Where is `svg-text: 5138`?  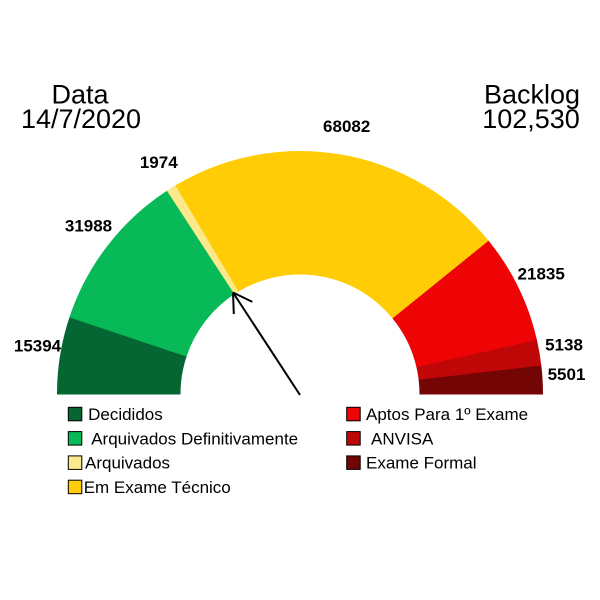 svg-text: 5138 is located at coordinates (564, 345).